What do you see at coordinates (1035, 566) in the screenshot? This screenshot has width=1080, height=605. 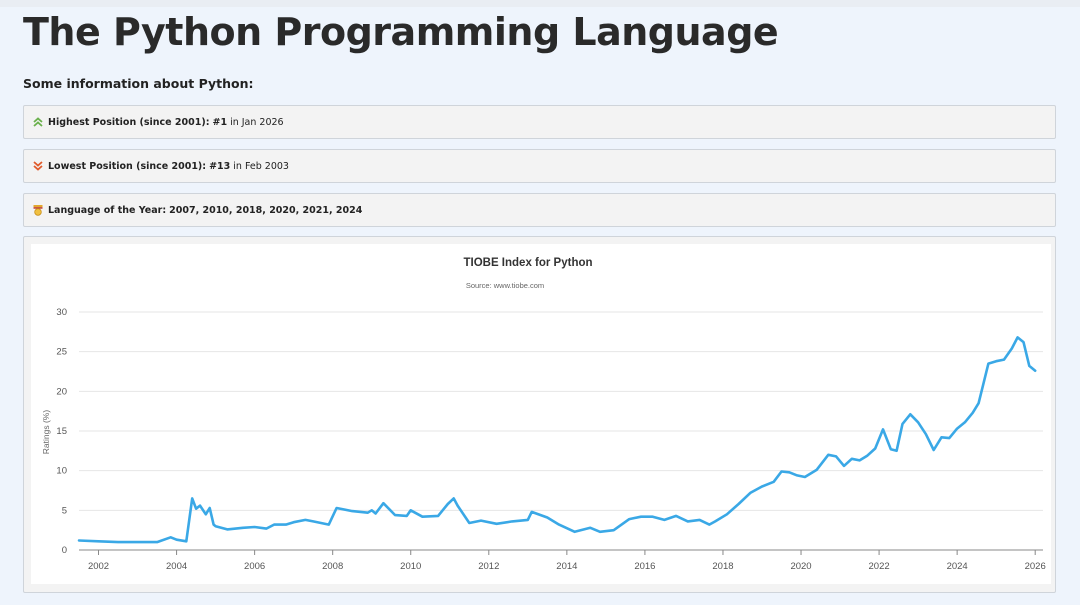 I see `x-tick-label: 2026` at bounding box center [1035, 566].